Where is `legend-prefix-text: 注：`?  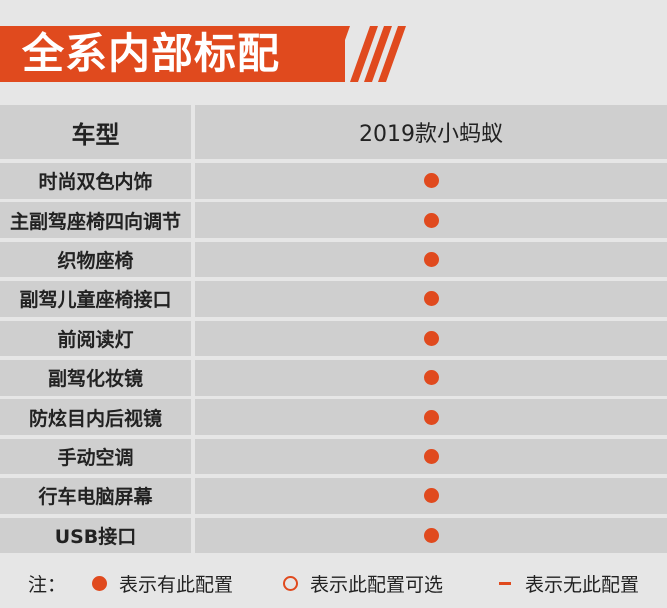 legend-prefix-text: 注： is located at coordinates (47, 585).